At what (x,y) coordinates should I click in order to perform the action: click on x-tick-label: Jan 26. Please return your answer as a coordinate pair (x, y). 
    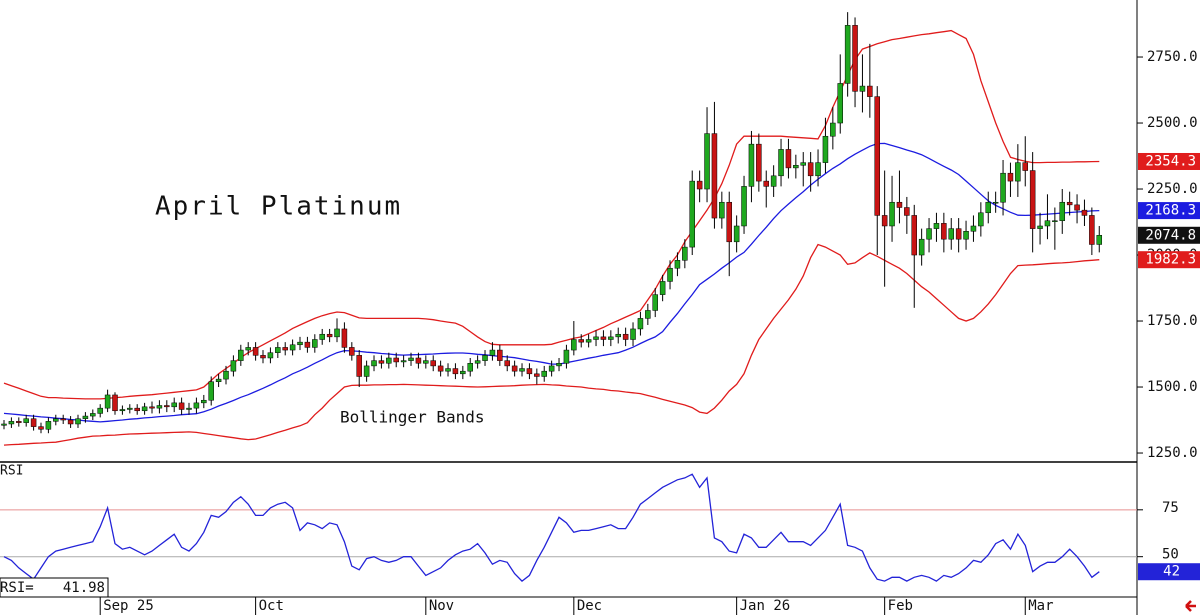
    Looking at the image, I should click on (765, 606).